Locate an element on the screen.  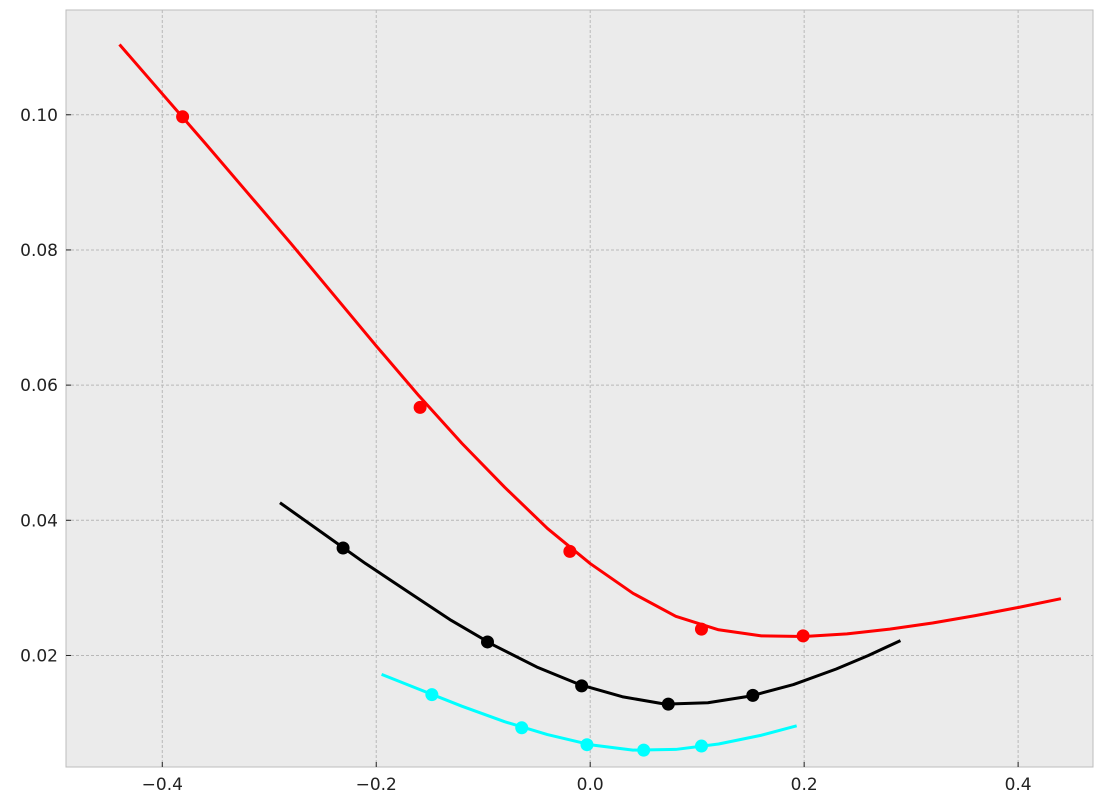
y-tick-label: 0.02 is located at coordinates (39, 656).